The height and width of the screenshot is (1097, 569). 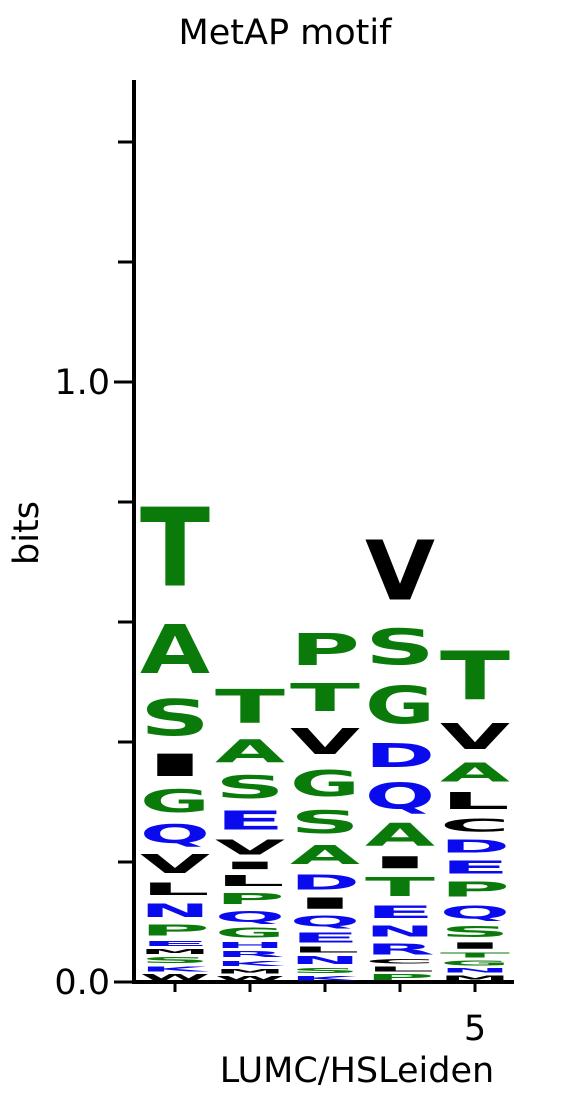 What do you see at coordinates (27, 533) in the screenshot?
I see `y-axis-label: bits` at bounding box center [27, 533].